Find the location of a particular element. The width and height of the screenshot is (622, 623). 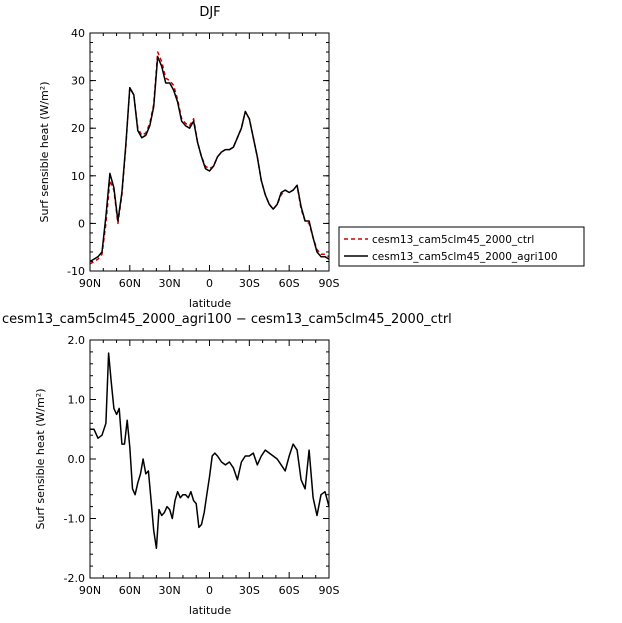

top-chart-x-tick-label: 0 is located at coordinates (209, 283).